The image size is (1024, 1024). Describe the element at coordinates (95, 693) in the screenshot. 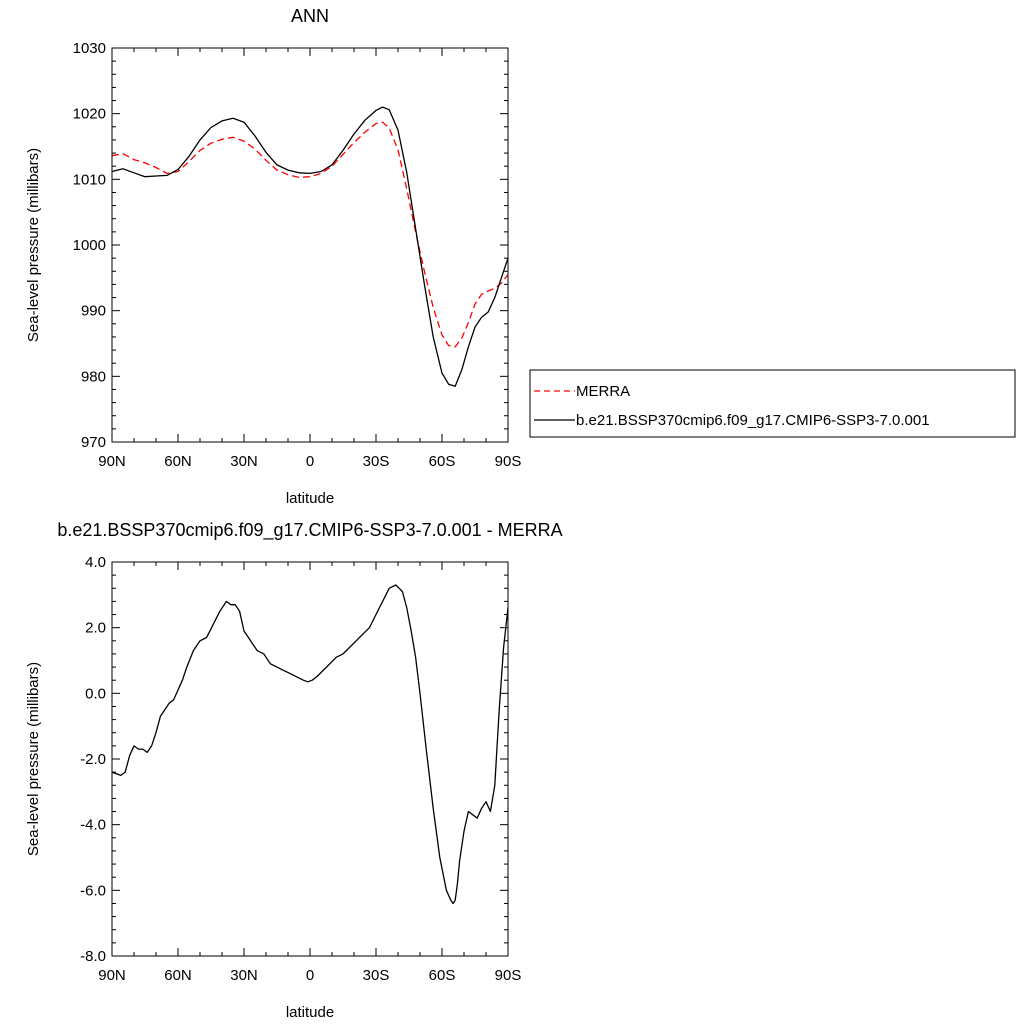

I see `y-tick-label: 0.0` at that location.